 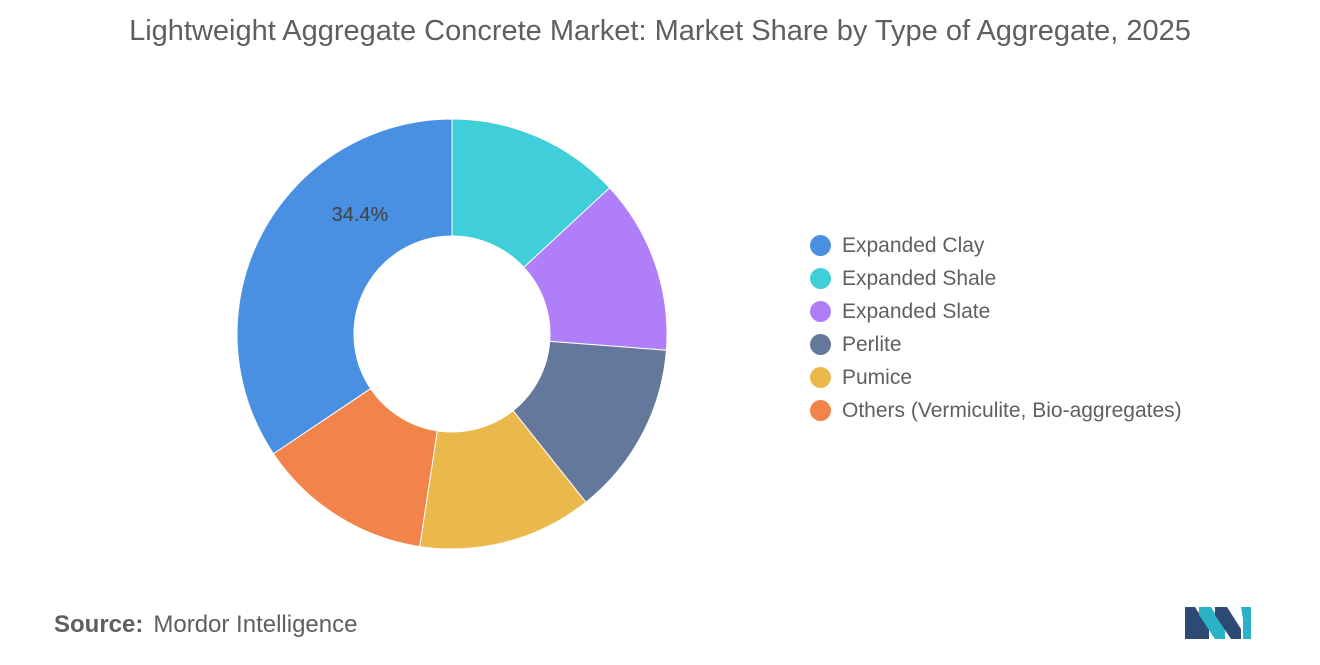 I want to click on legend-label: Perlite, so click(x=872, y=344).